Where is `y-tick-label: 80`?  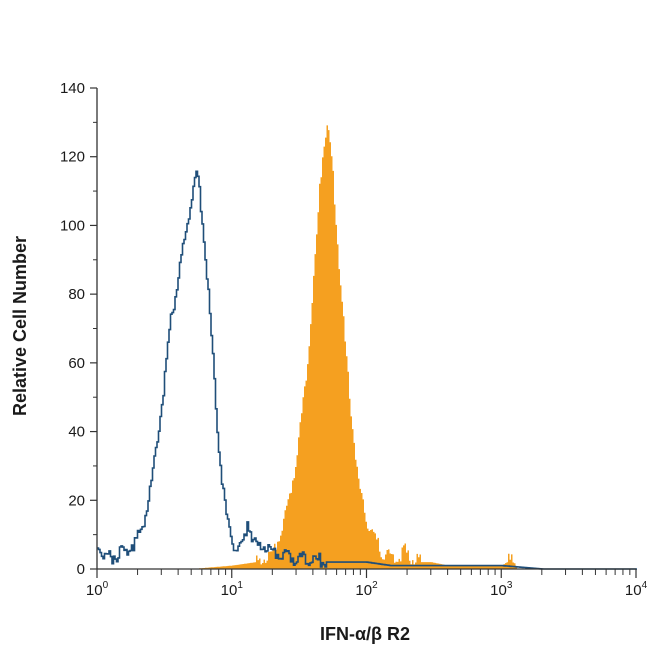 y-tick-label: 80 is located at coordinates (76, 294).